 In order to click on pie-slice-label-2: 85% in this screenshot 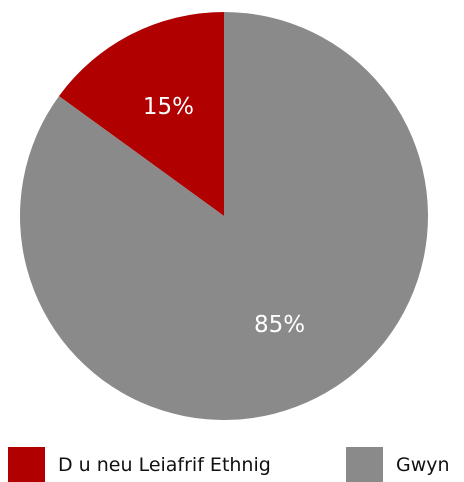, I will do `click(279, 325)`.